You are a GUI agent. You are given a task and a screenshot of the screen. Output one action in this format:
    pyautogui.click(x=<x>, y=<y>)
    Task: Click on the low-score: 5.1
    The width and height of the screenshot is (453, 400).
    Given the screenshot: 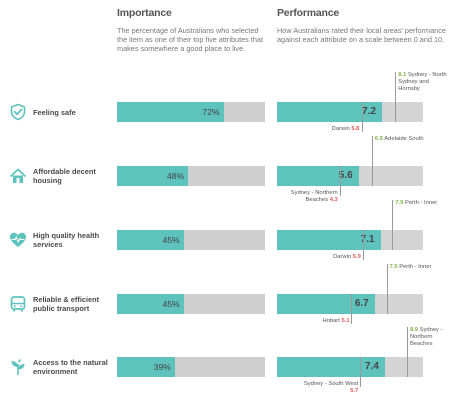 What is the action you would take?
    pyautogui.click(x=345, y=321)
    